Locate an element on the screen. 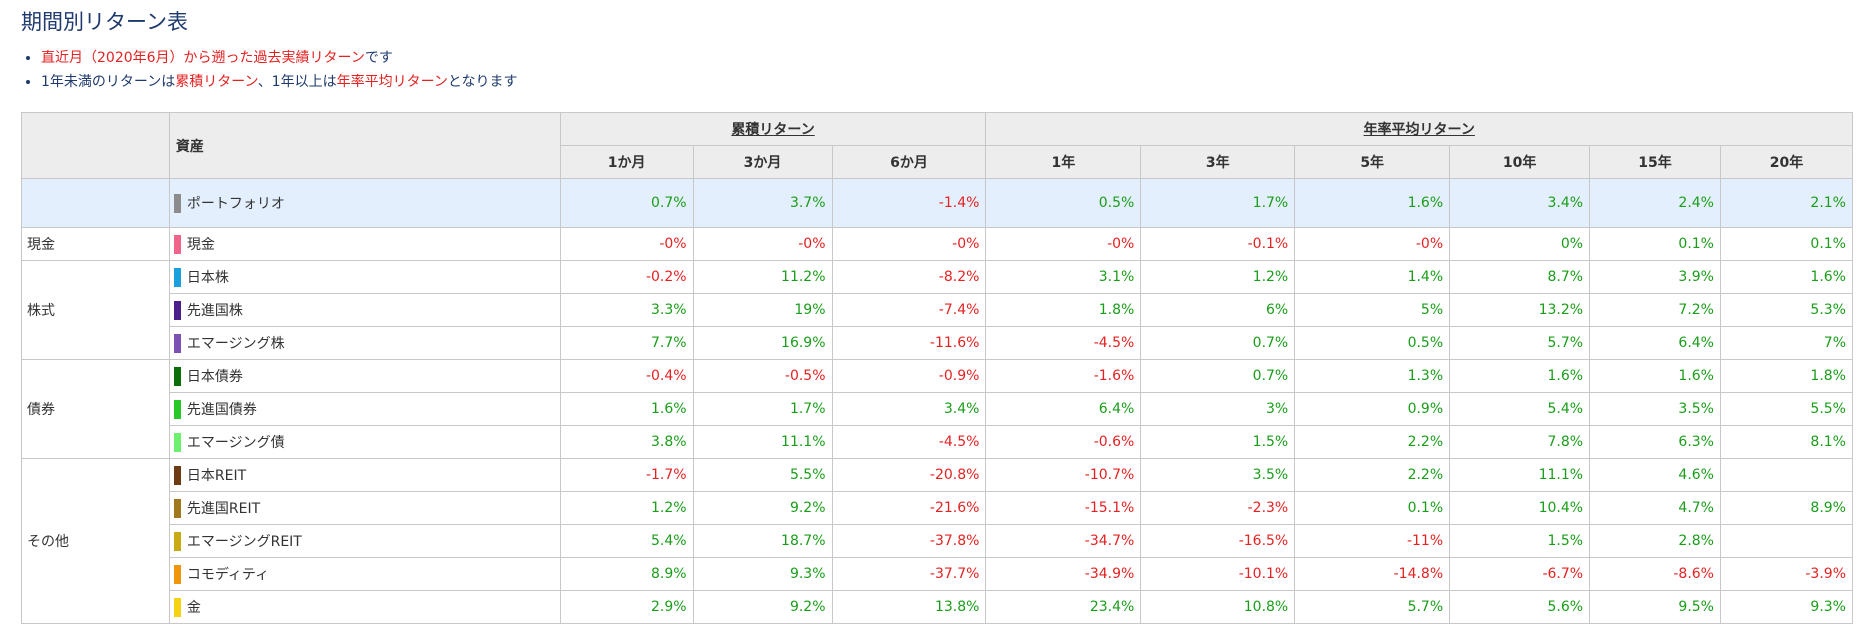  asset-name: 先進国債券 is located at coordinates (221, 409).